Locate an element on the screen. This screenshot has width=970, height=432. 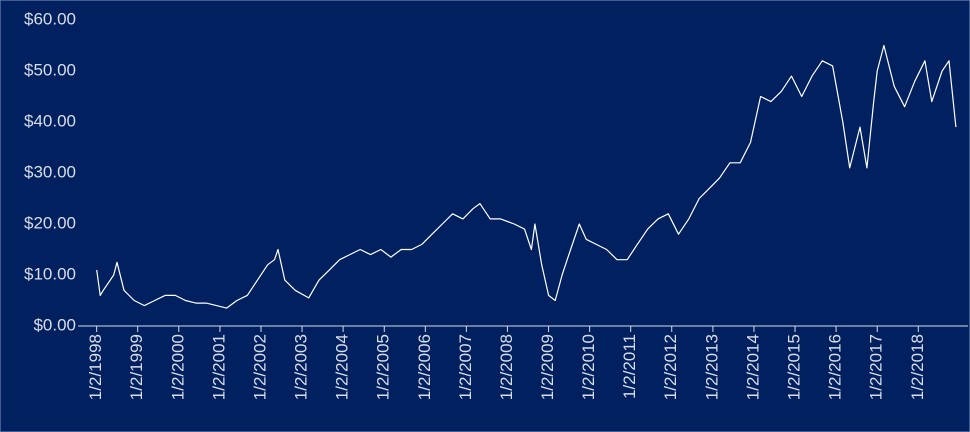
x-tick-label: 1/2/2009 is located at coordinates (547, 367).